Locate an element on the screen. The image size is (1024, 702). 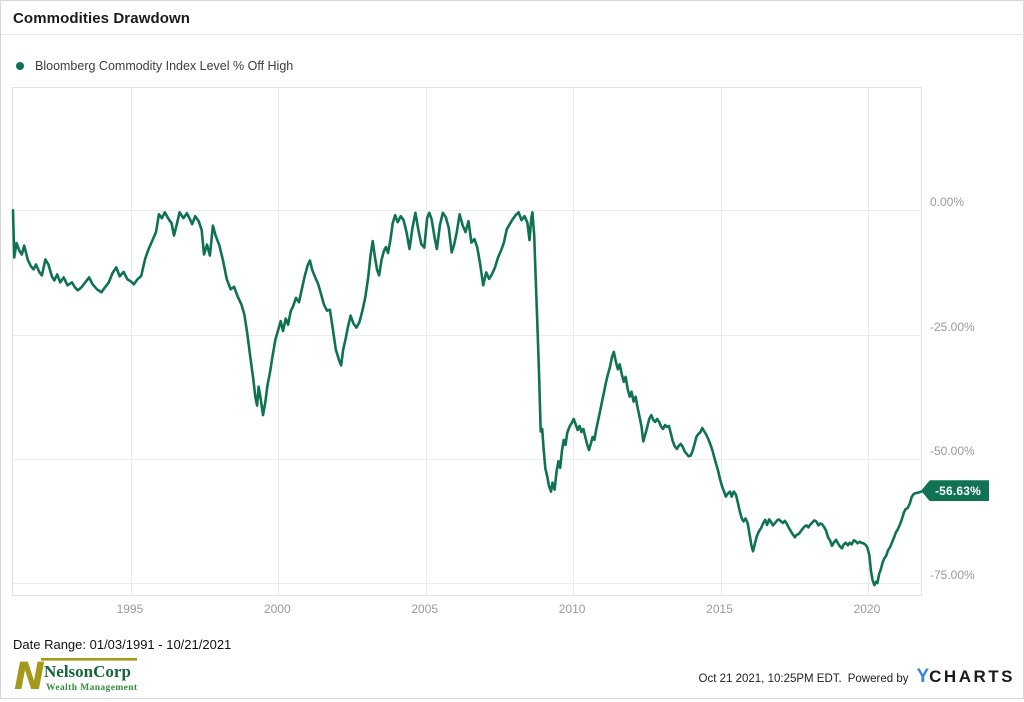
last-value-badge: -56.63% is located at coordinates (955, 491).